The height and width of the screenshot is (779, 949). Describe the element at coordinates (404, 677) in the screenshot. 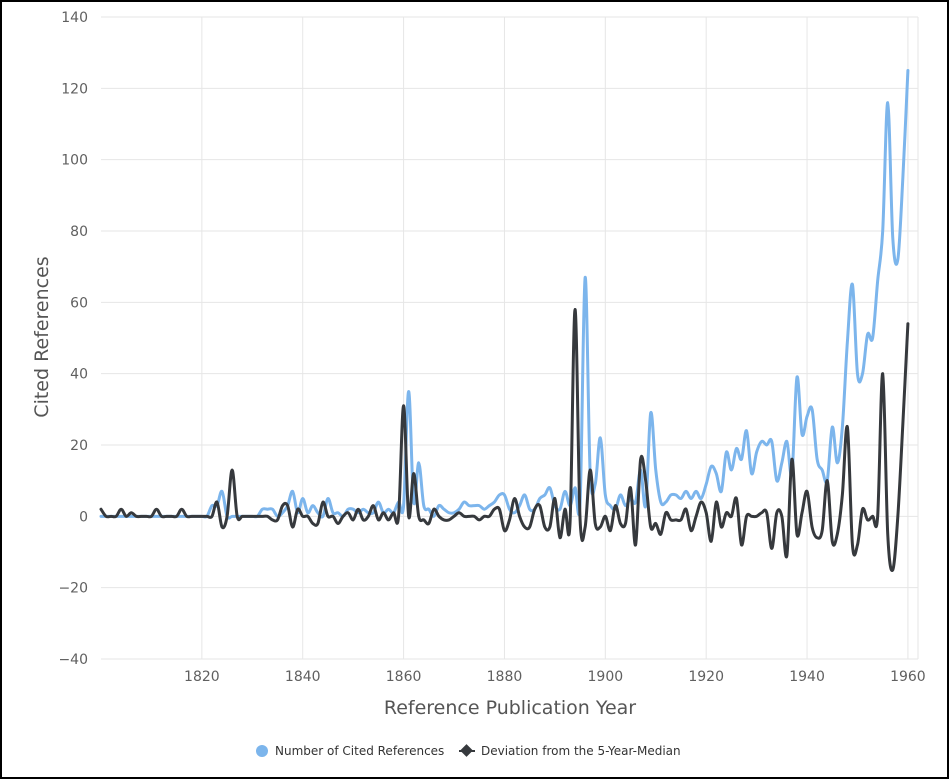

I see `x-tick-label: 1860` at that location.